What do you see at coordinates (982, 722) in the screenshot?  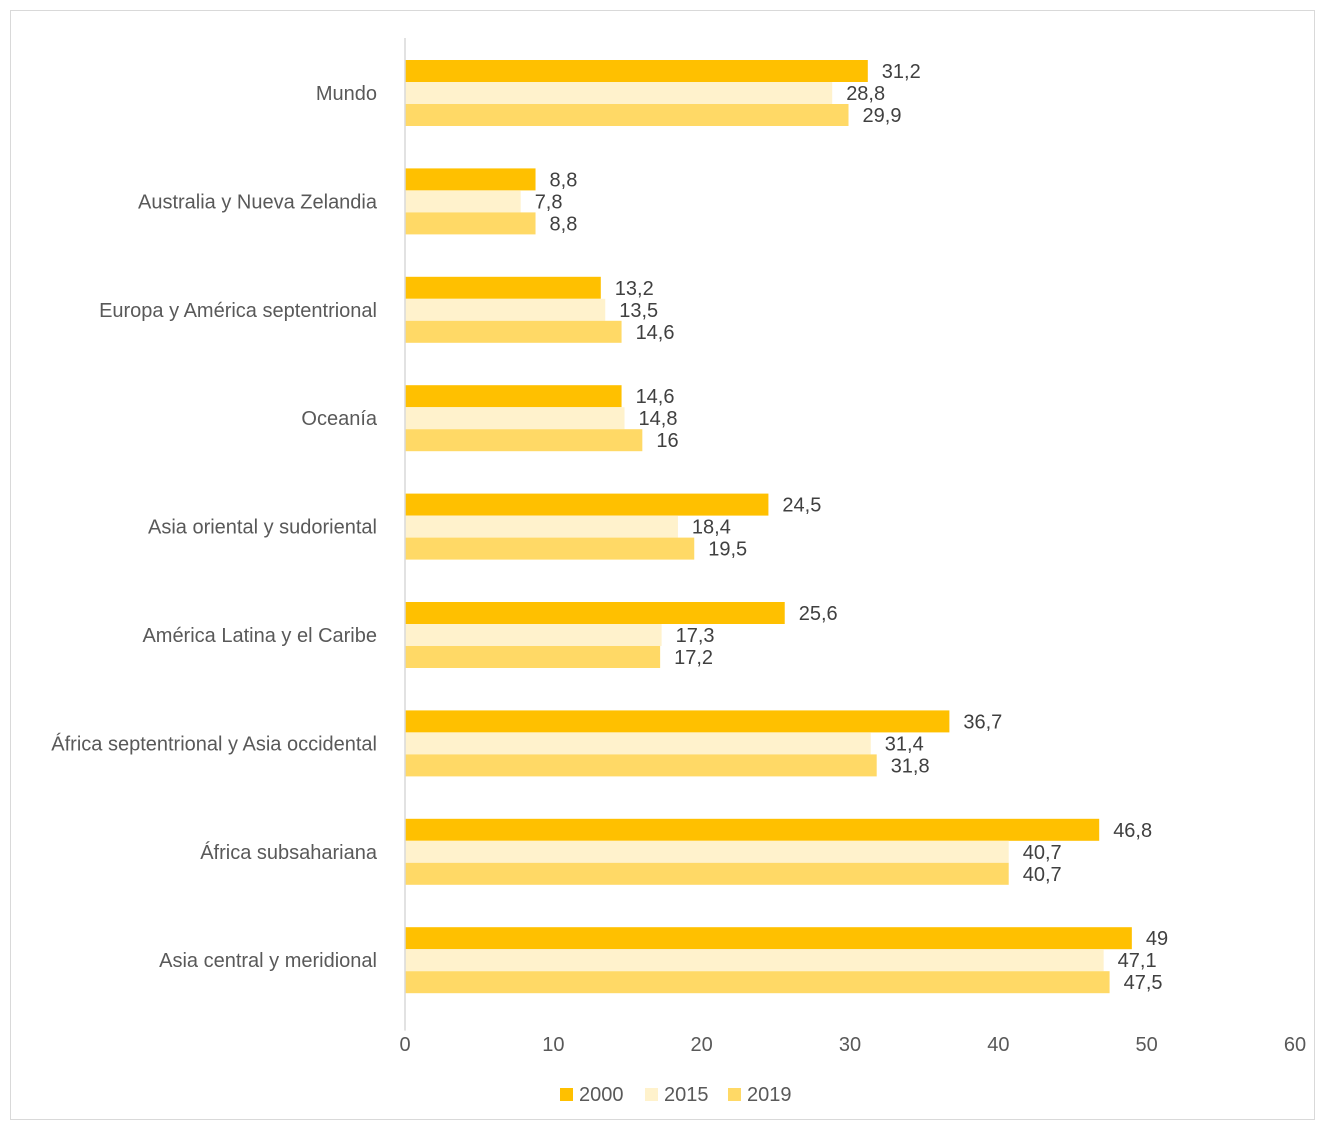 I see `data-label: 36,7` at bounding box center [982, 722].